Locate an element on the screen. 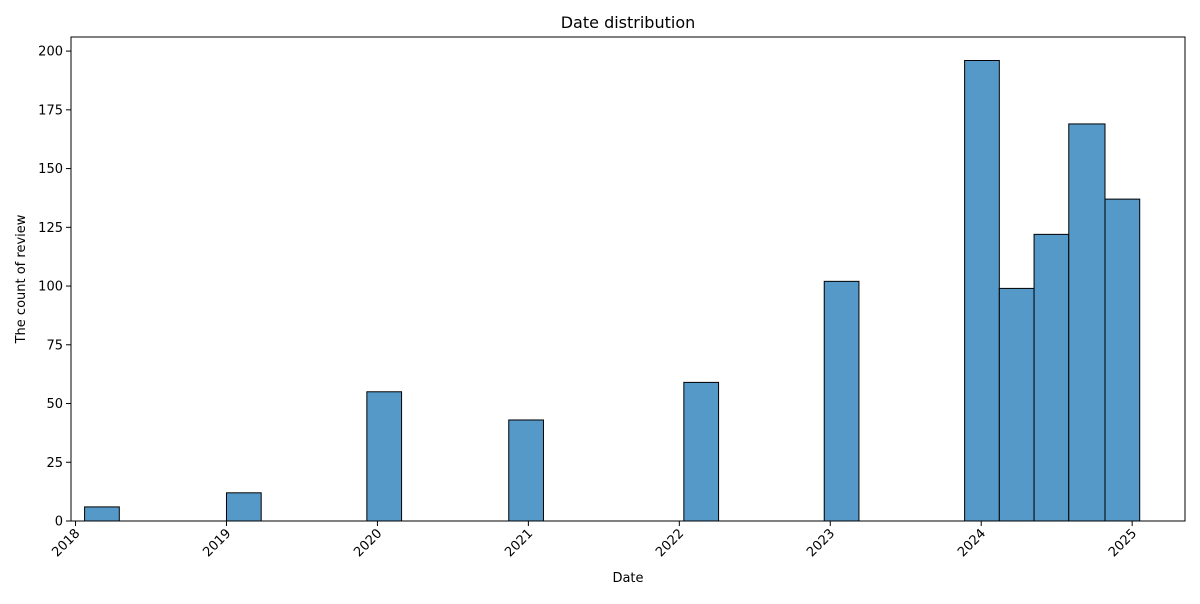 The height and width of the screenshot is (604, 1200). x-tick-label: 2020 is located at coordinates (368, 543).